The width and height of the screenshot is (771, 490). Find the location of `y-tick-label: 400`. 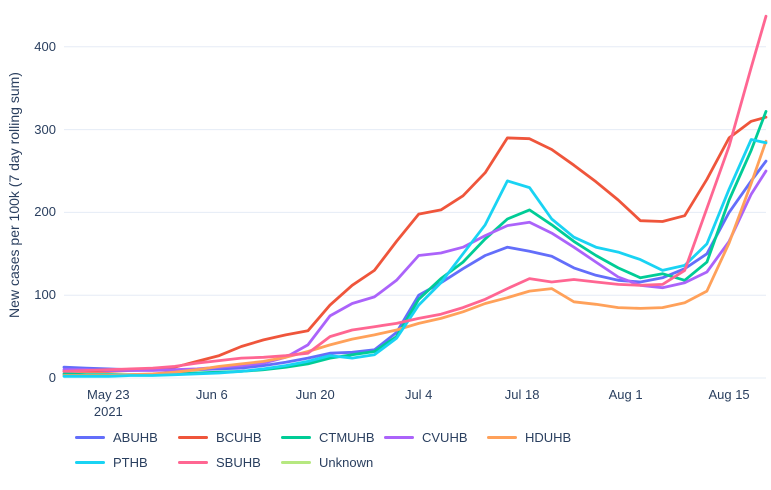

y-tick-label: 400 is located at coordinates (45, 46).